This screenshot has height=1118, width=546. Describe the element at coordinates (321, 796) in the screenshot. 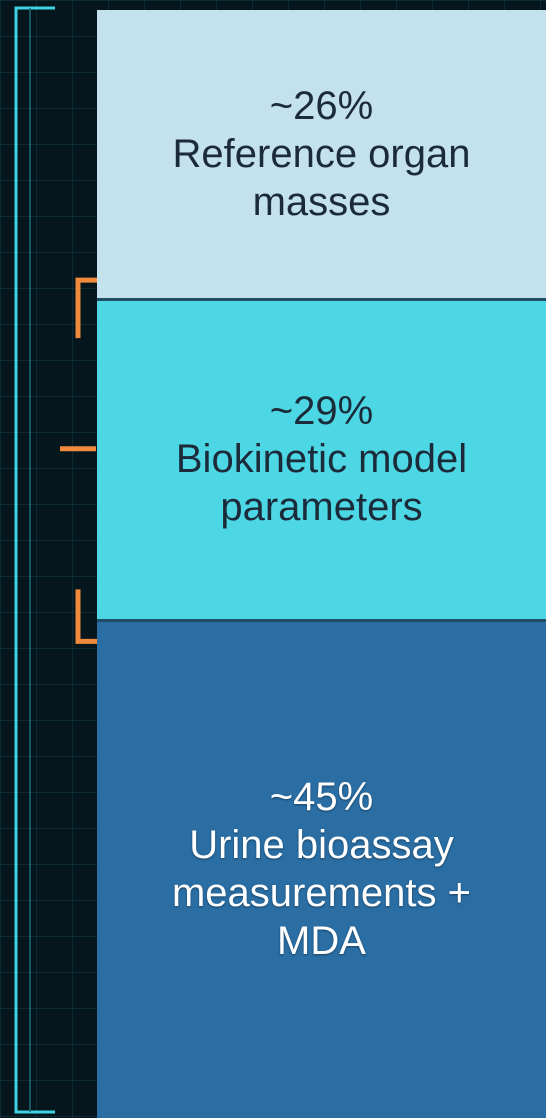

I see `value-label: ~45%` at that location.